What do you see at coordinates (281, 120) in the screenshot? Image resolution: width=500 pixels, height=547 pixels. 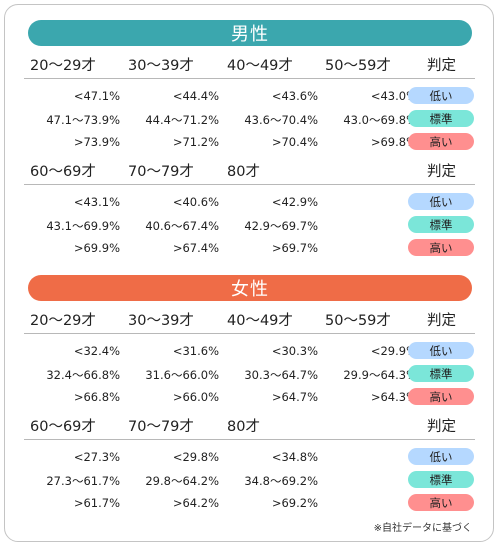 I see `range-value: 43.6〜70.4%` at bounding box center [281, 120].